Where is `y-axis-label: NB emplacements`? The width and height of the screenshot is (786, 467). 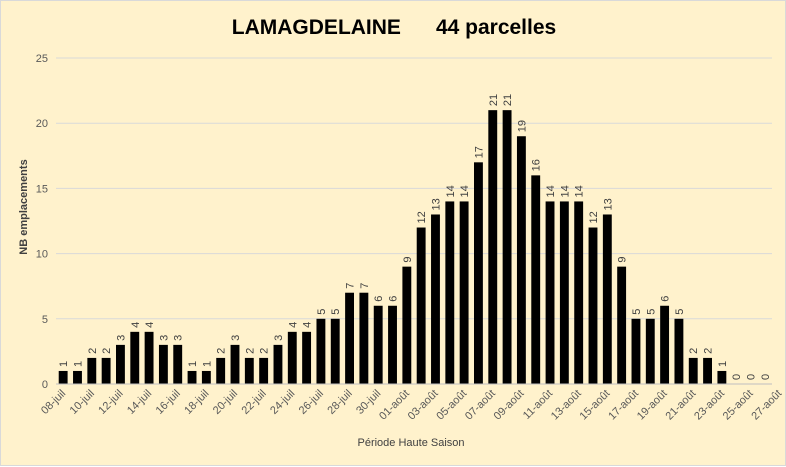 y-axis-label: NB emplacements is located at coordinates (24, 206).